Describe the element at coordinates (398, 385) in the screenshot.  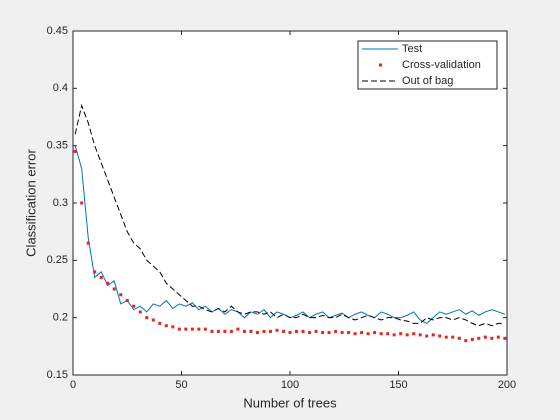
I see `x-tick-label: 150` at that location.